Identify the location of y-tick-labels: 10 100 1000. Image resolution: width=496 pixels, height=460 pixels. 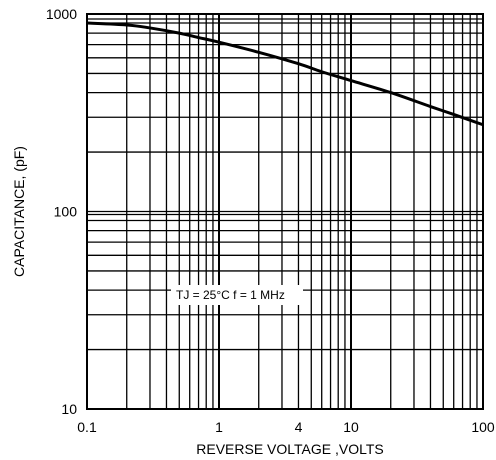
(61, 211).